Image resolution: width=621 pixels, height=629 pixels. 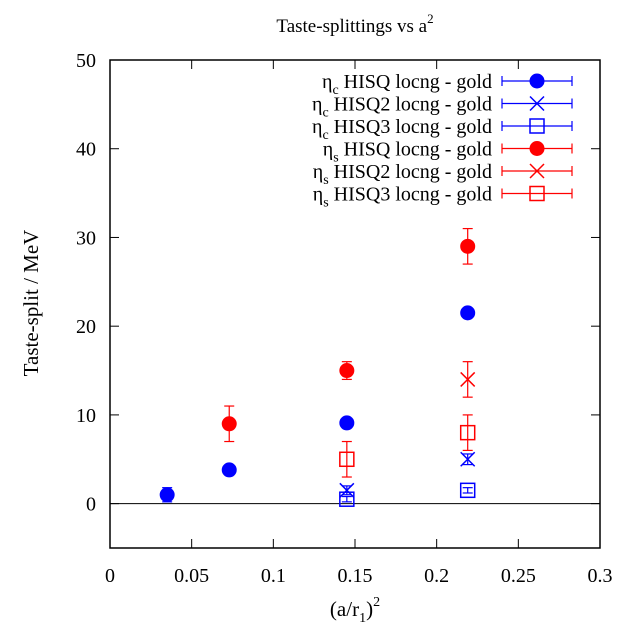 What do you see at coordinates (86, 150) in the screenshot?
I see `y-tick-label: 40` at bounding box center [86, 150].